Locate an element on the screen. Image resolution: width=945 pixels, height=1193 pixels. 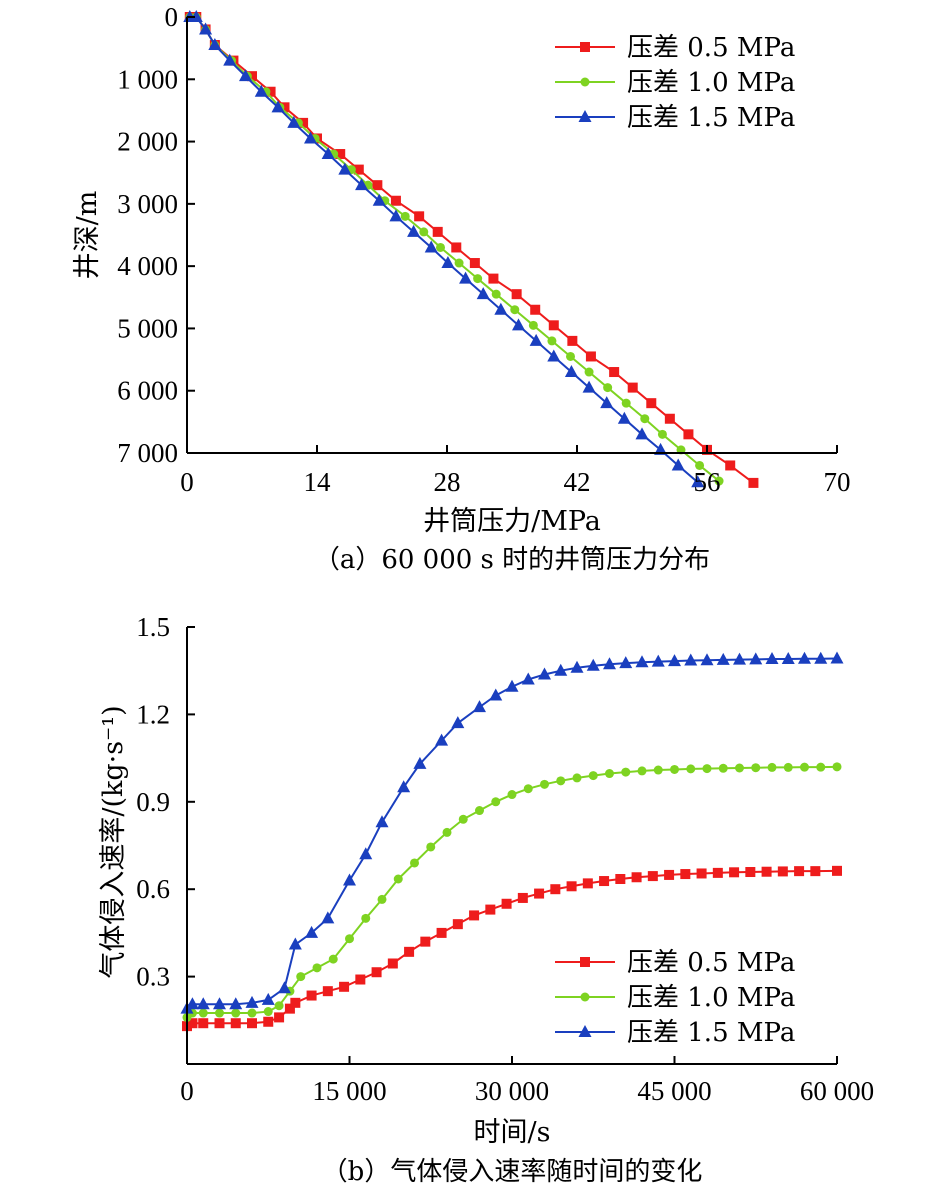
chart-a-caption: （a）60 000 s 时的井筒压力分布 is located at coordinates (512, 560).